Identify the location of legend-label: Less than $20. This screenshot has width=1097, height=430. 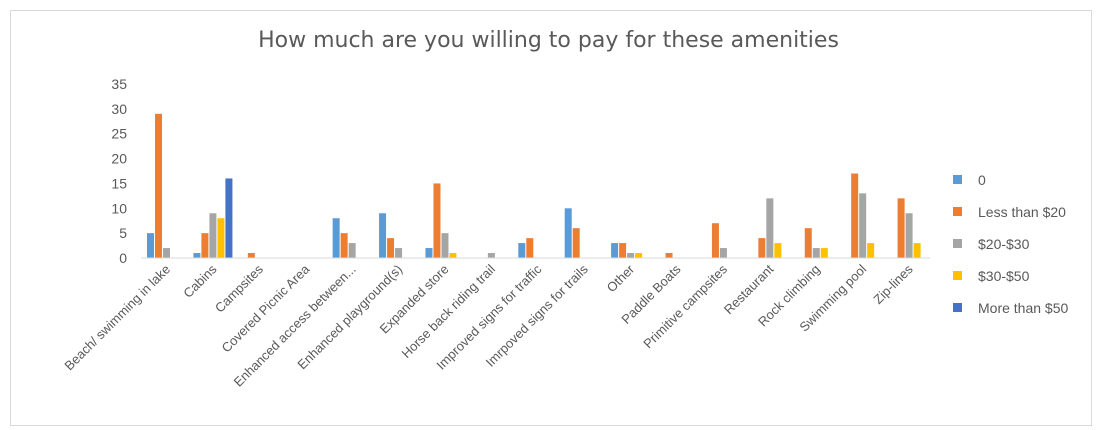
(1022, 212).